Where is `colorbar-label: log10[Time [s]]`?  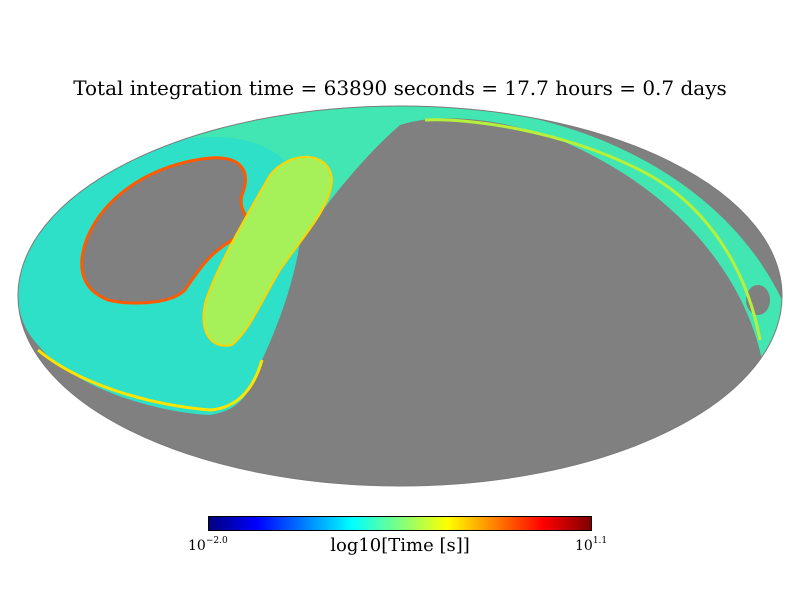
colorbar-label: log10[Time [s]] is located at coordinates (400, 545).